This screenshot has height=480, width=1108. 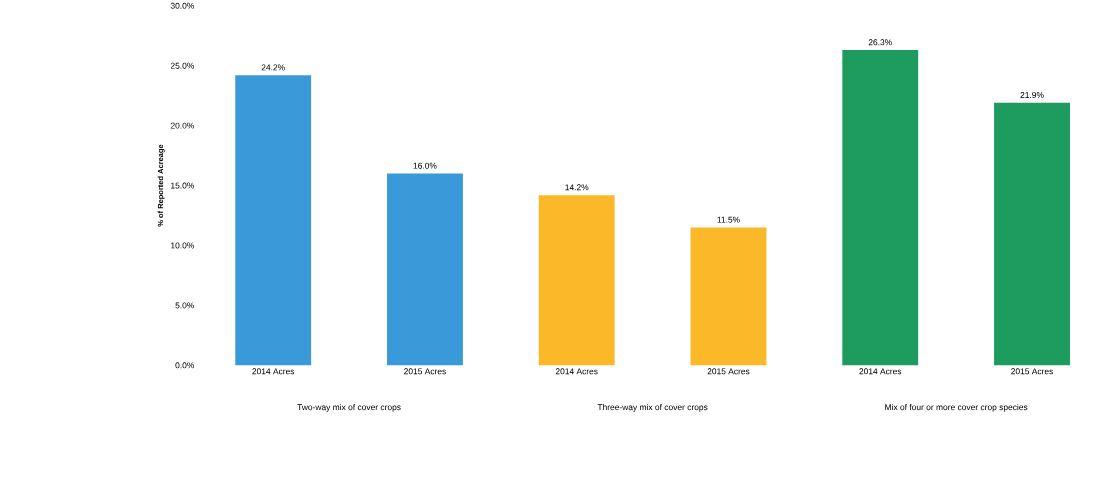 I want to click on data-label: 11.5%, so click(x=728, y=219).